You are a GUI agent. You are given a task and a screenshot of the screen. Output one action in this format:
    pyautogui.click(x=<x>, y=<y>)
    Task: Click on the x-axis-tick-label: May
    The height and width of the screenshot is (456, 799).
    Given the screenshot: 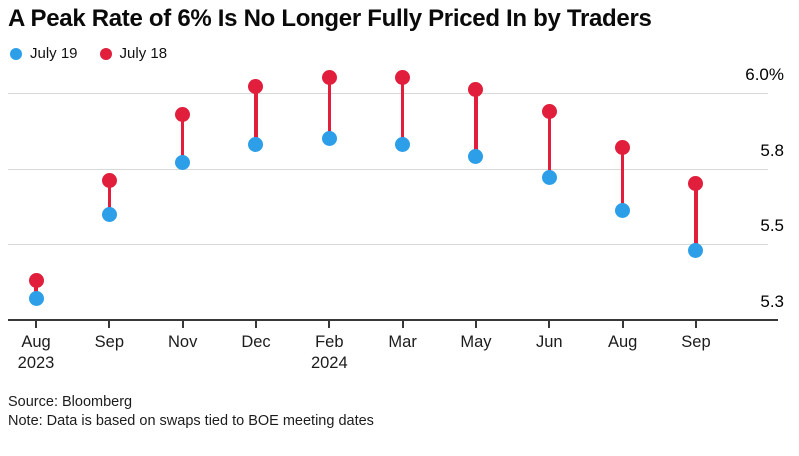 What is the action you would take?
    pyautogui.click(x=476, y=342)
    